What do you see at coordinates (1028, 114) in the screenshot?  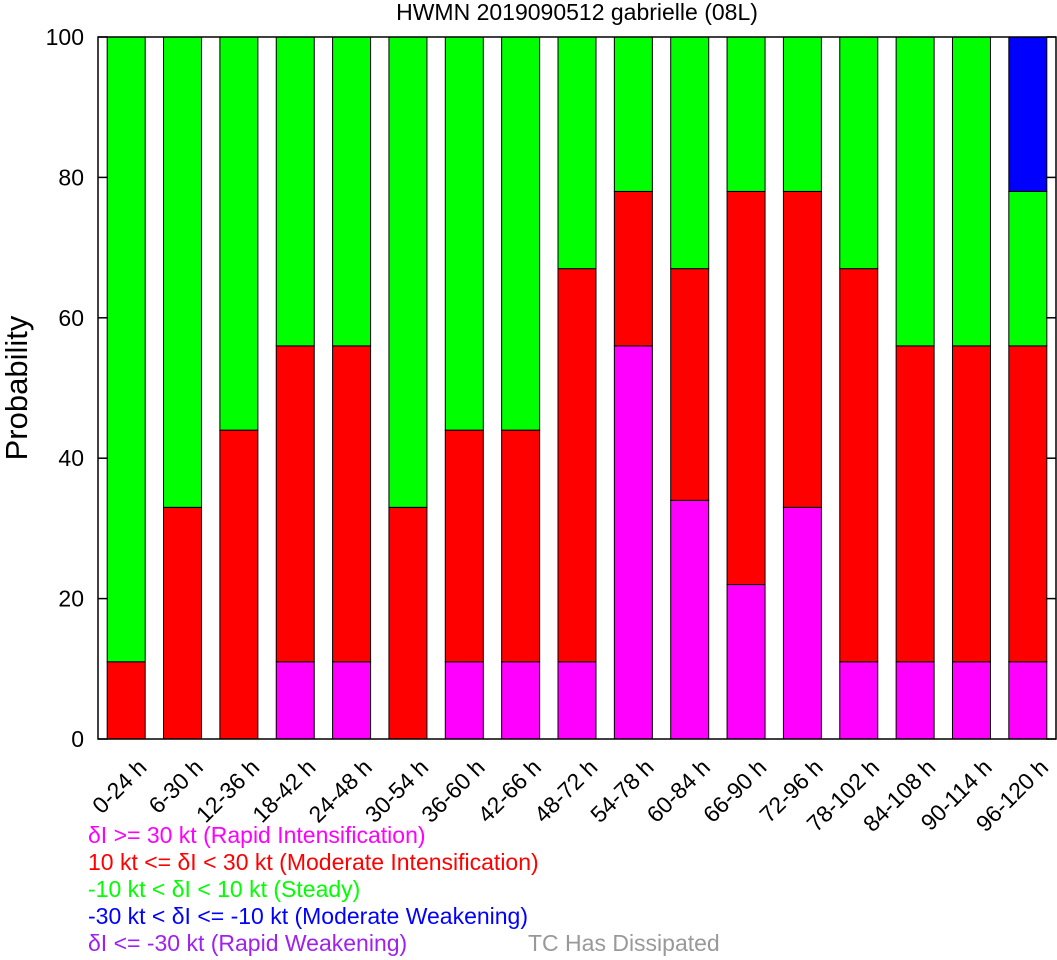 I see `bar-segment-96-120h-s3` at bounding box center [1028, 114].